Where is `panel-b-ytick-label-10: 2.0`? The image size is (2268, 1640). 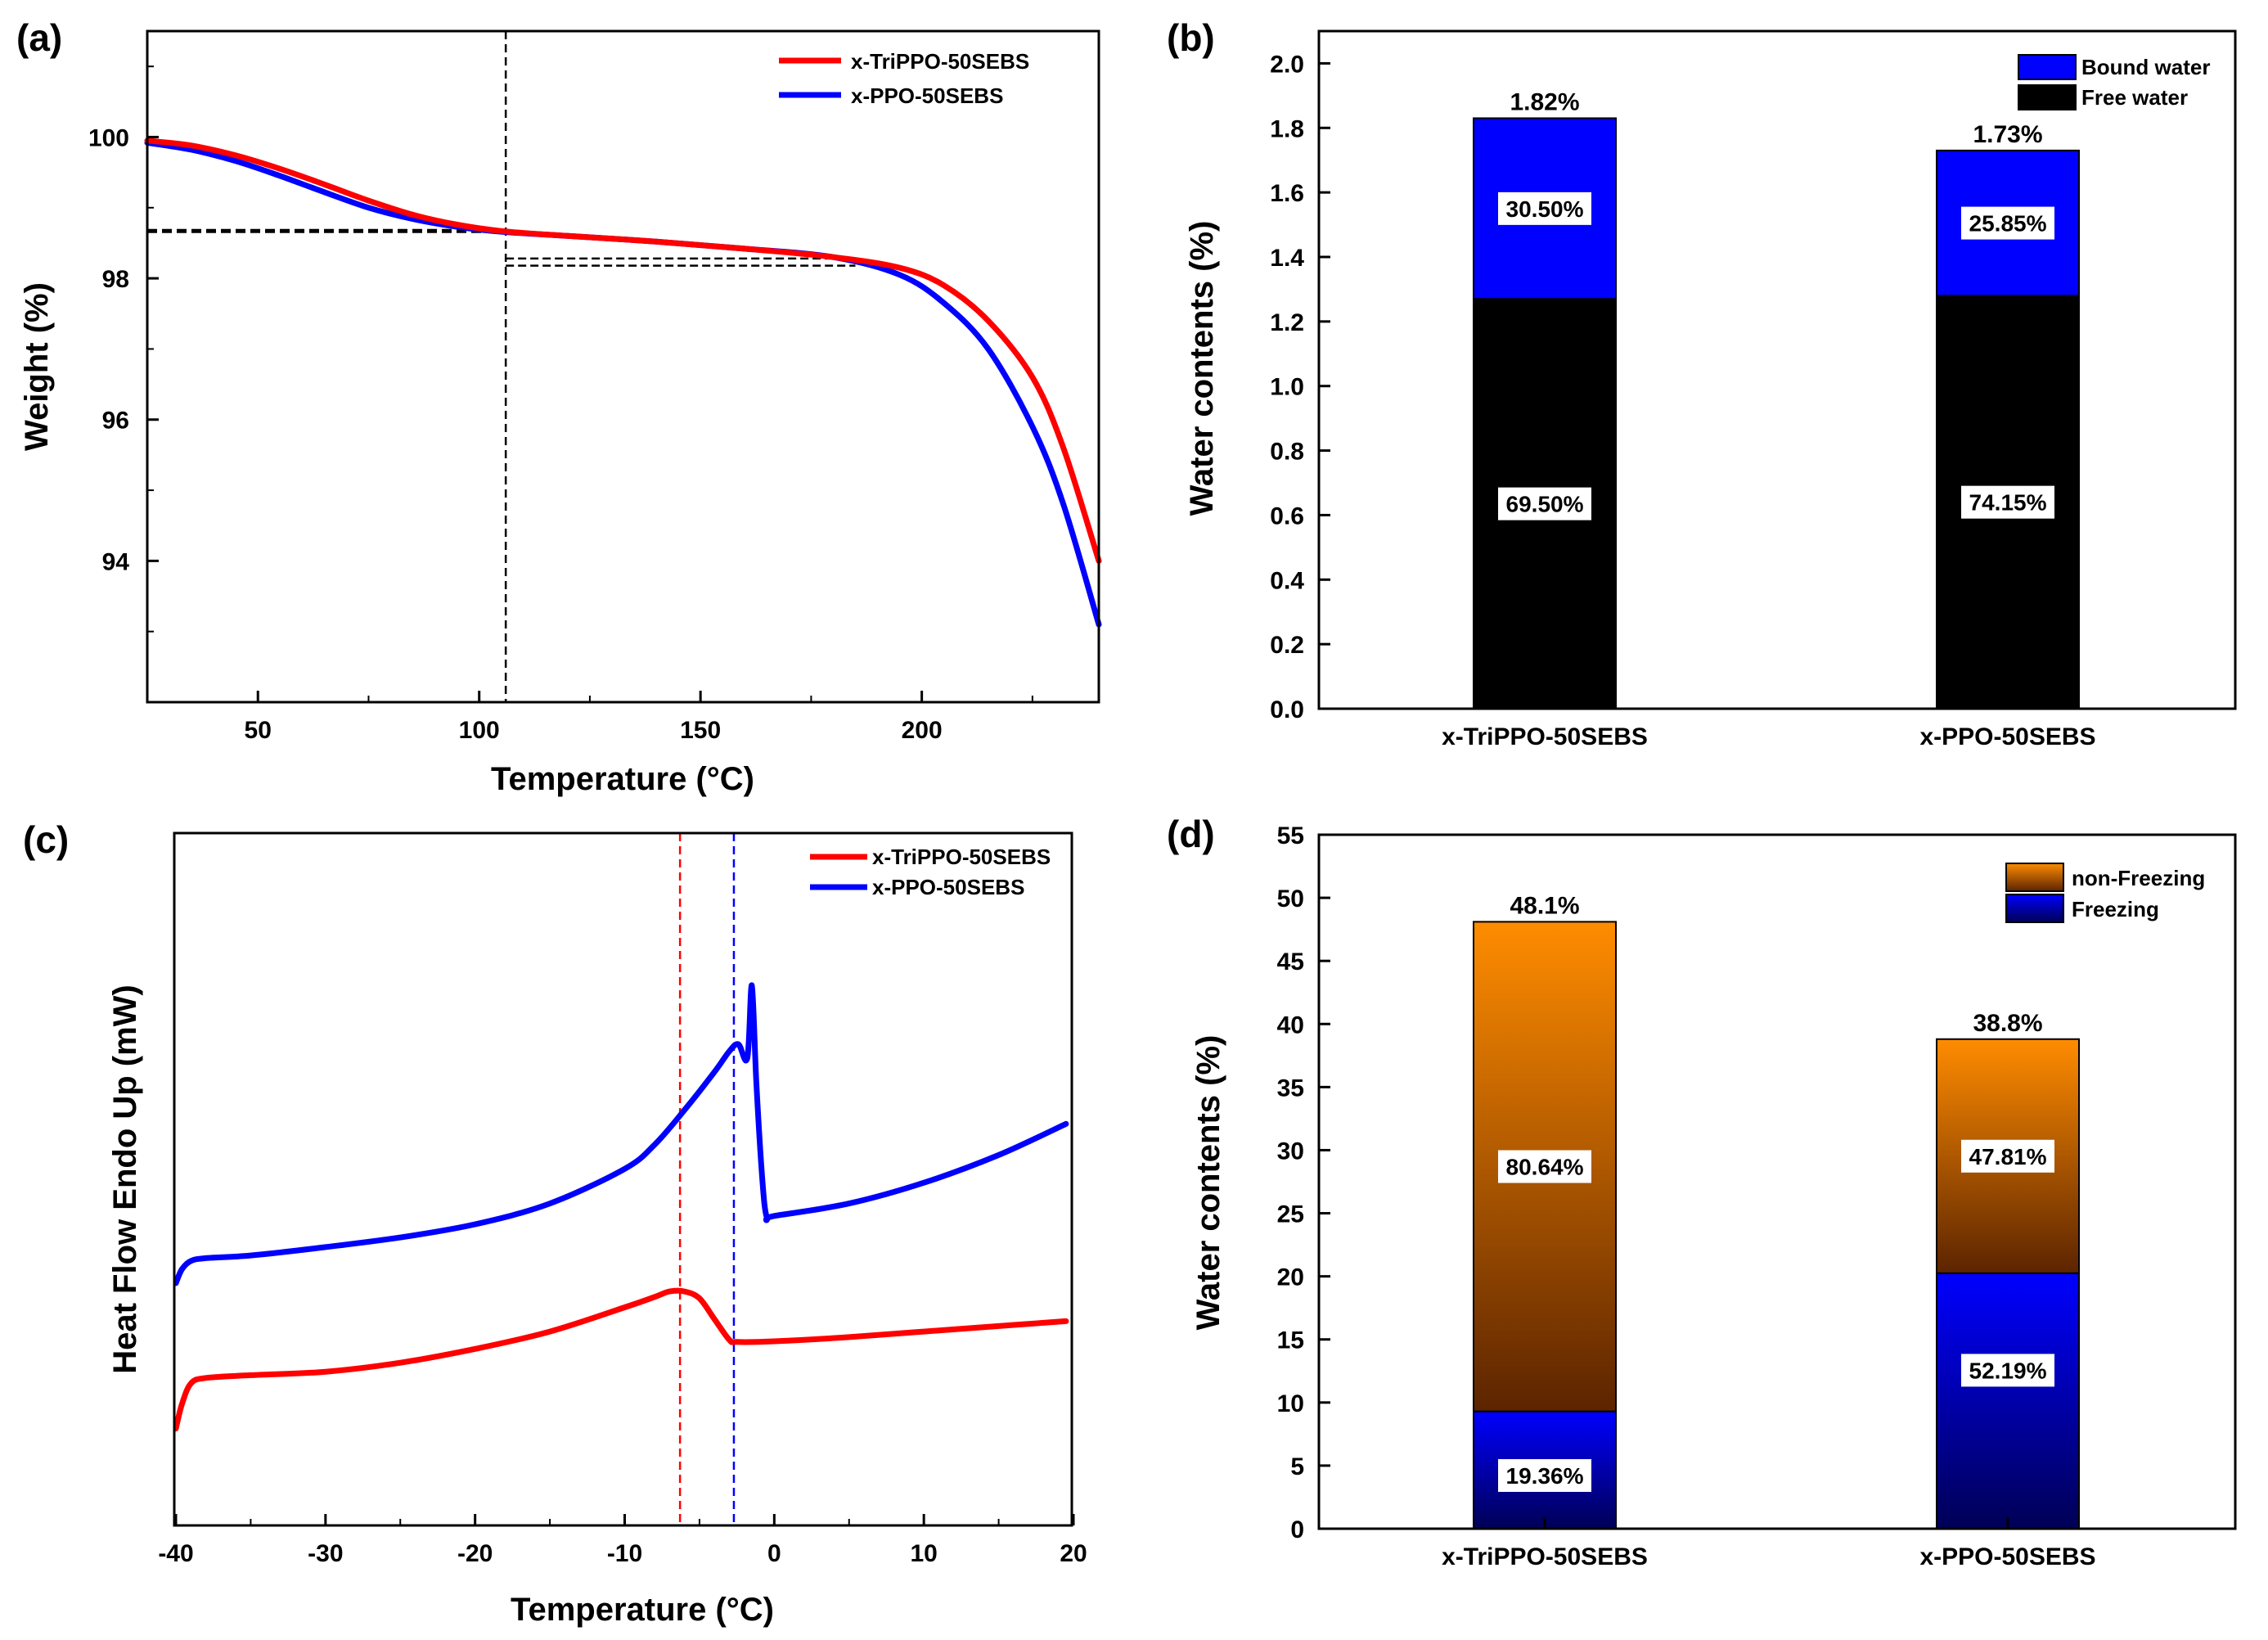
panel-b-ytick-label-10: 2.0 is located at coordinates (1287, 64).